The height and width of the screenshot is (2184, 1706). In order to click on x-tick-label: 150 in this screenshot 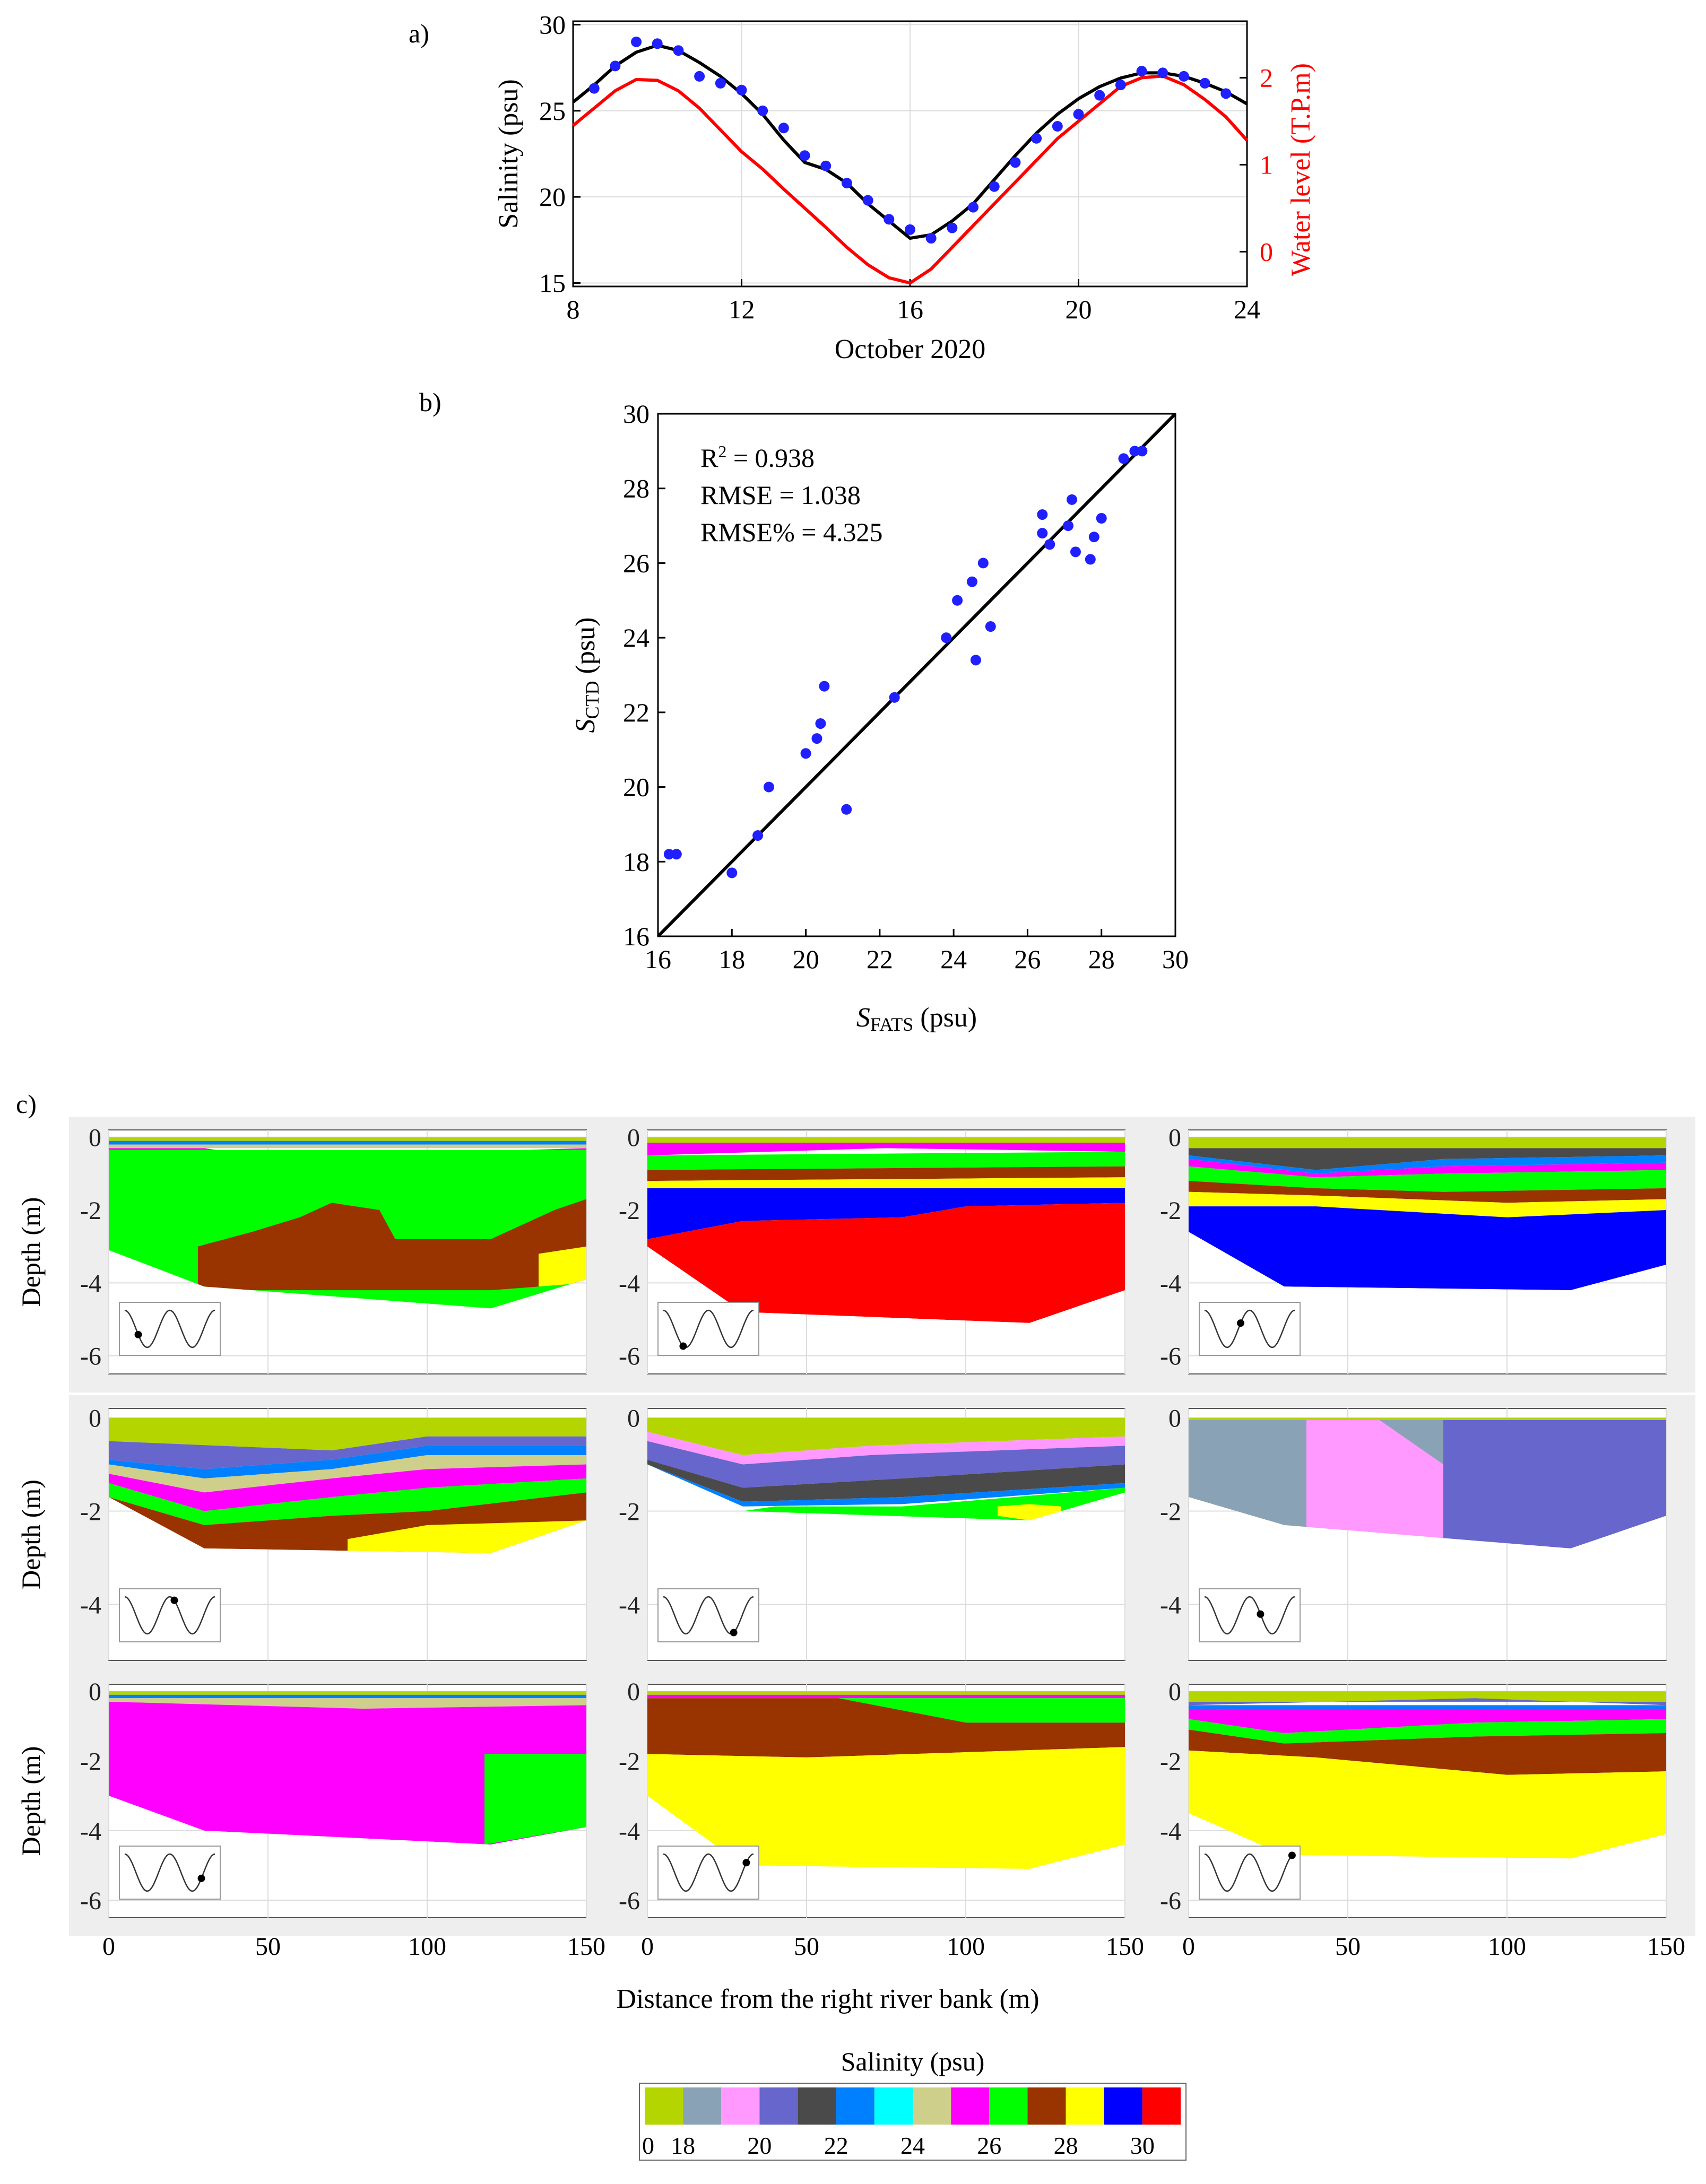, I will do `click(1125, 1947)`.